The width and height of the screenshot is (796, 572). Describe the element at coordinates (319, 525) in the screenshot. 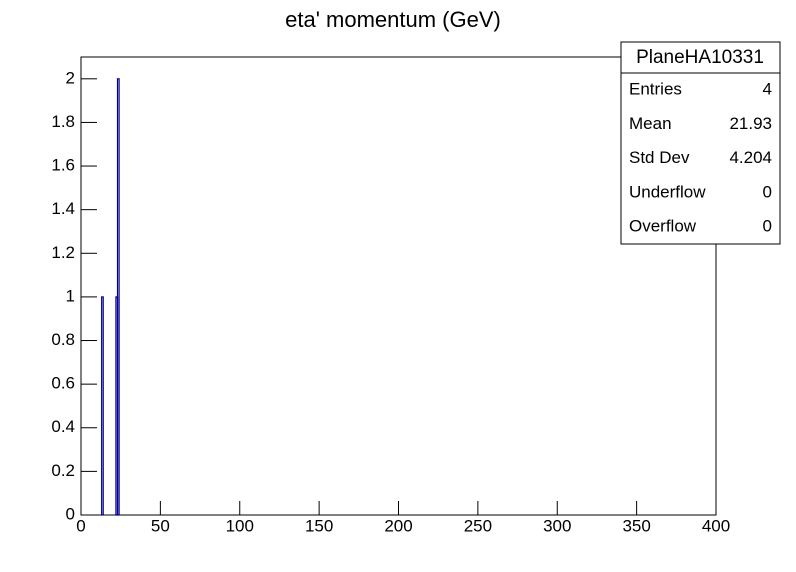

I see `x-tick-label: 150` at that location.